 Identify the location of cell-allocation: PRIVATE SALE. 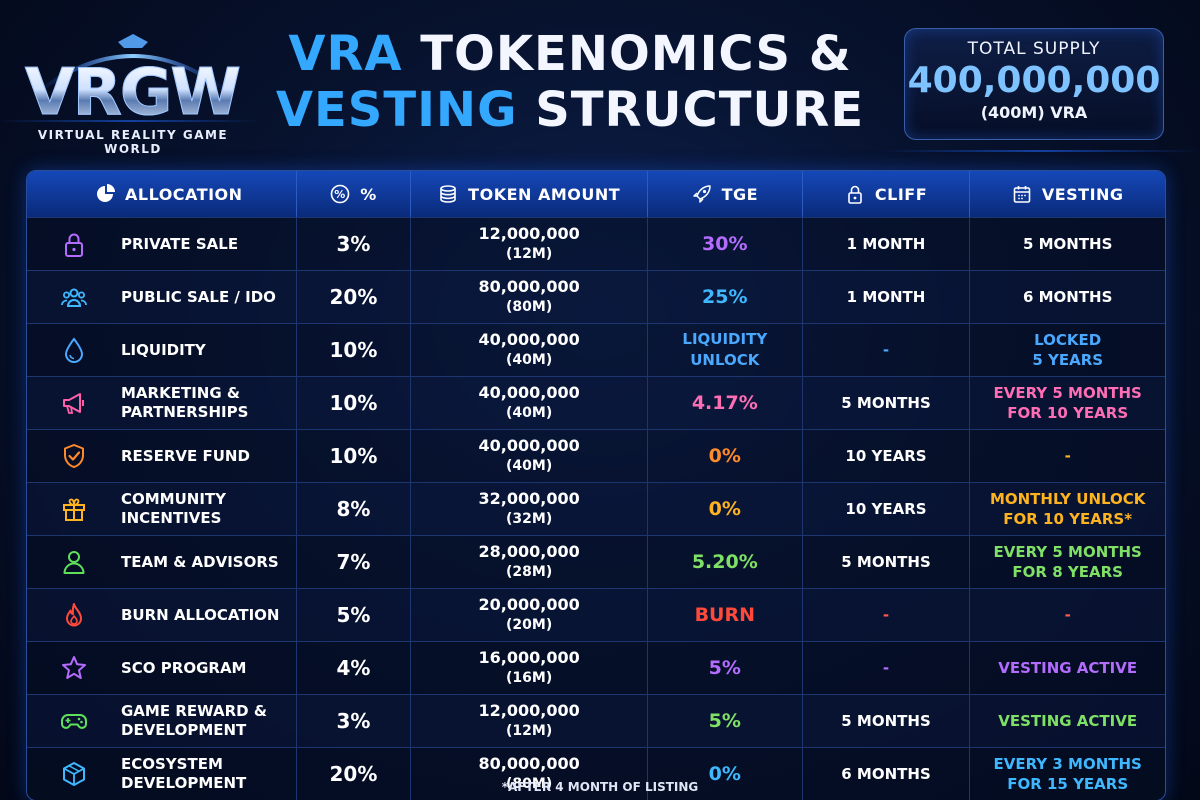
(162, 244).